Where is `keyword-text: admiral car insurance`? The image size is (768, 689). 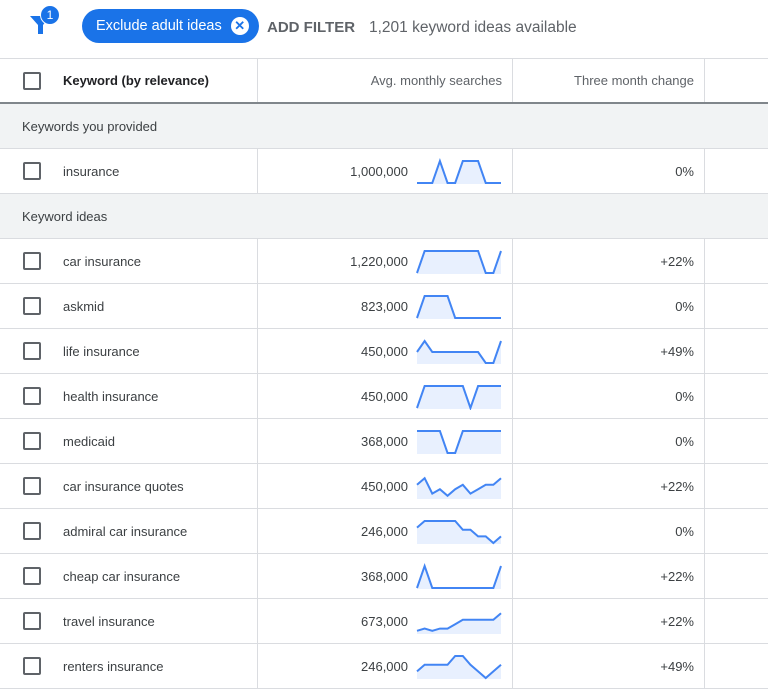
keyword-text: admiral car insurance is located at coordinates (125, 531).